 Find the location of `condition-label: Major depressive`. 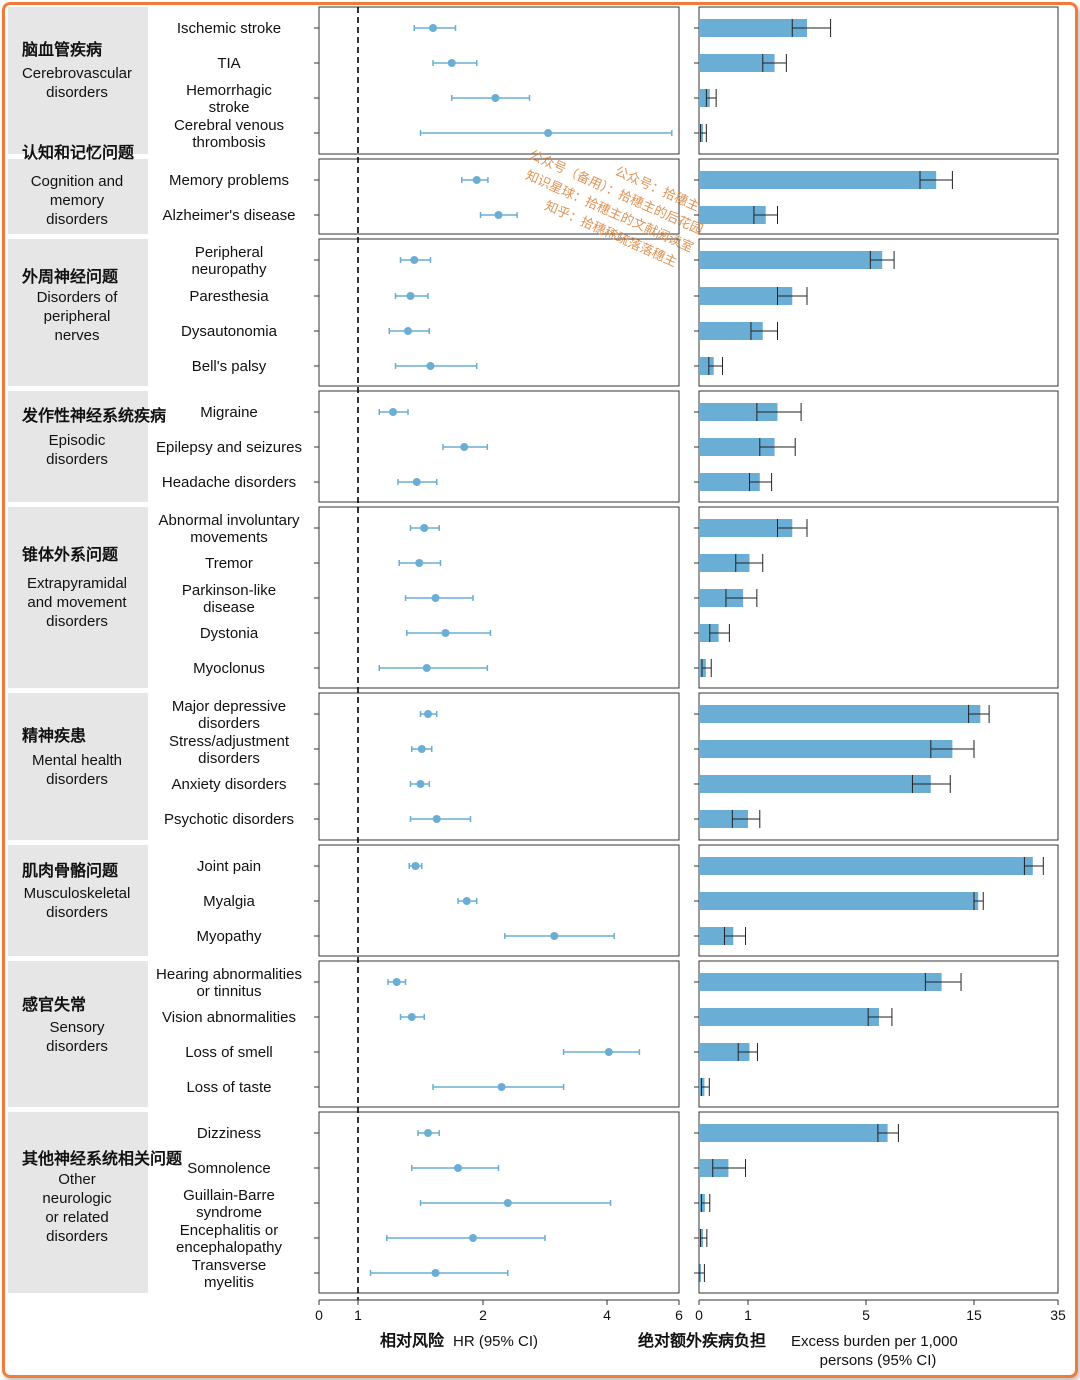

condition-label: Major depressive is located at coordinates (229, 706).